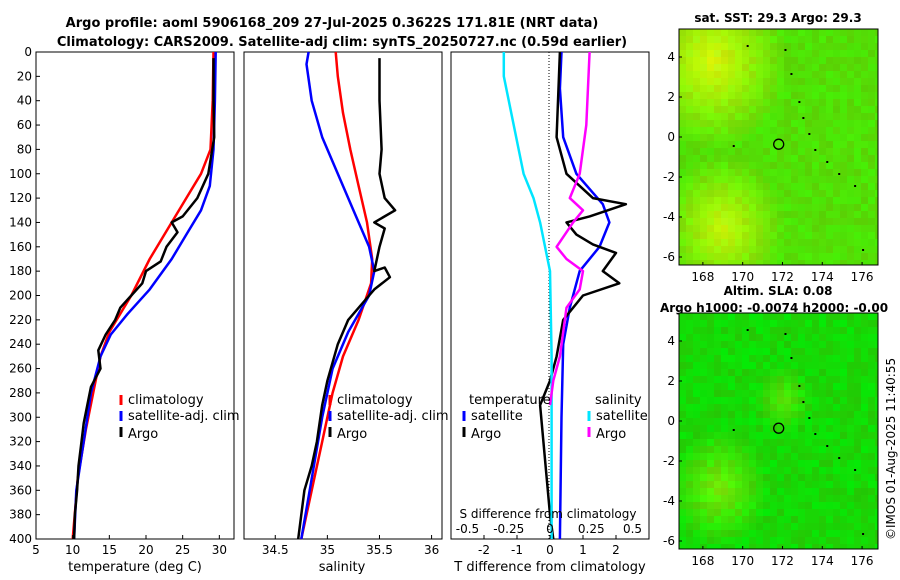 The width and height of the screenshot is (900, 580). What do you see at coordinates (166, 400) in the screenshot?
I see `legend-label-climatology: climatology` at bounding box center [166, 400].